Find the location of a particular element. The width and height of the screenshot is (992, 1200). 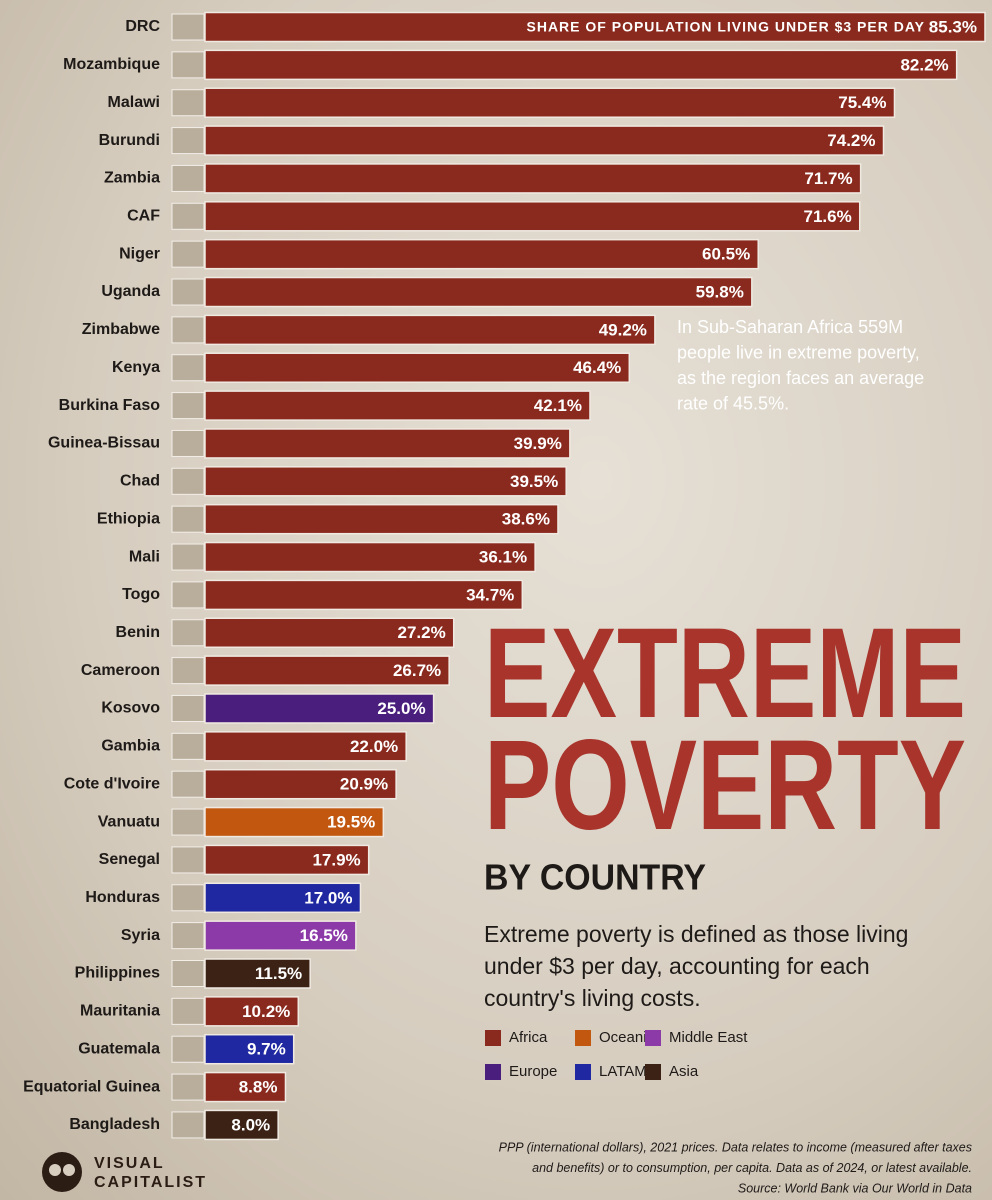

value-label: 38.6% is located at coordinates (526, 519).